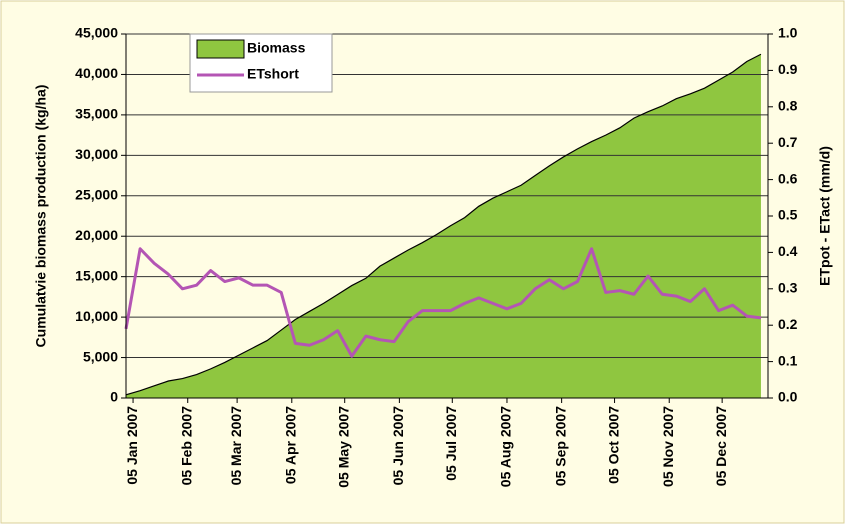  What do you see at coordinates (96, 275) in the screenshot?
I see `y-tick-label: 15,000` at bounding box center [96, 275].